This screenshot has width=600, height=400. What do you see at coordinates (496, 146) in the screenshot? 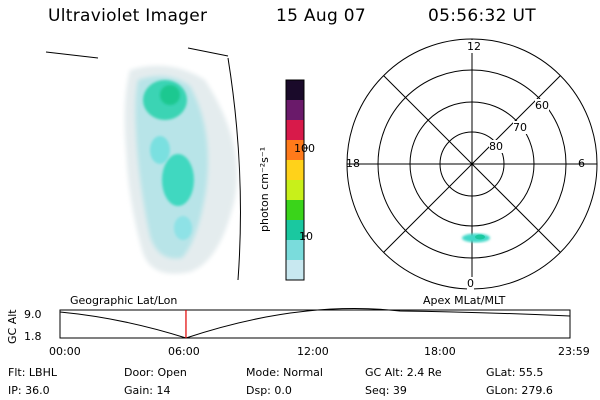
I see `lat-label-80: 80` at bounding box center [496, 146].